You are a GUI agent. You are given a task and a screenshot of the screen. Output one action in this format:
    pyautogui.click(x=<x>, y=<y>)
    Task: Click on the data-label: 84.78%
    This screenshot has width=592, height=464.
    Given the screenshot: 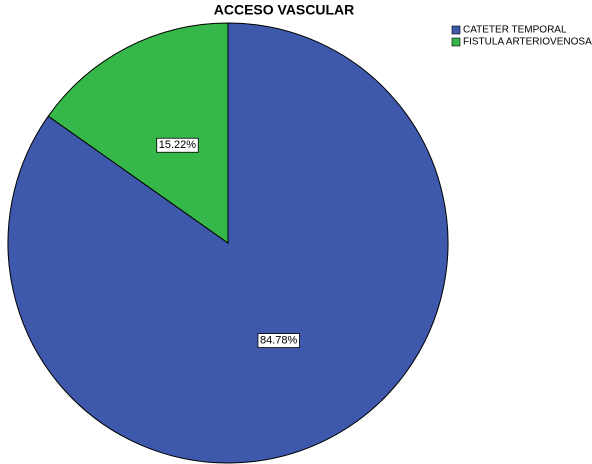 What is the action you would take?
    pyautogui.click(x=279, y=341)
    